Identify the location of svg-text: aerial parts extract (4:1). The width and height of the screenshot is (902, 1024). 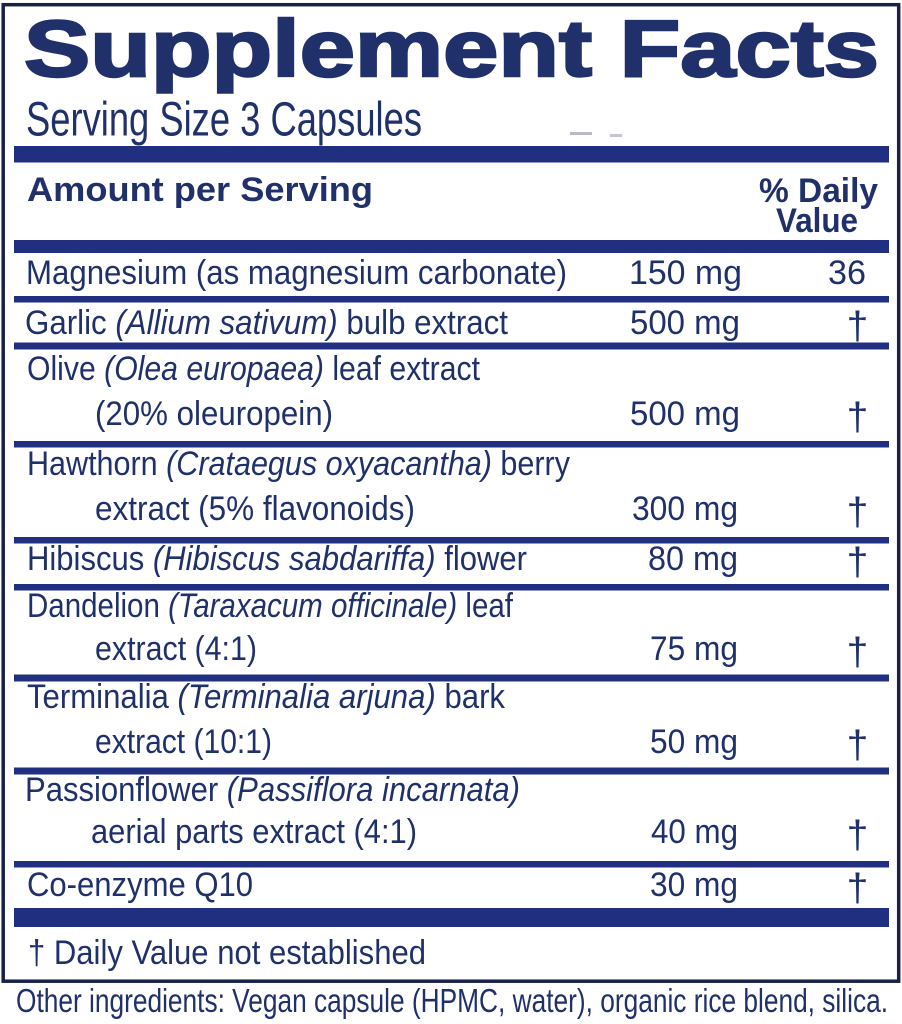
(254, 832).